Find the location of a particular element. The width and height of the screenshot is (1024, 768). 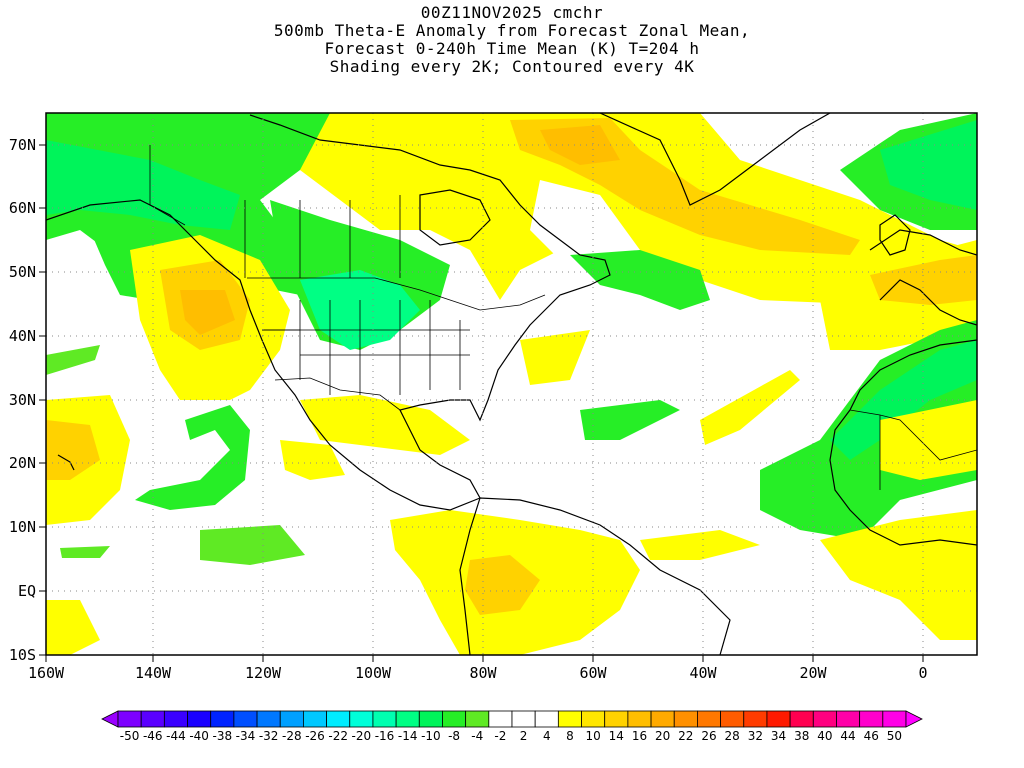

lon-label: 100W is located at coordinates (373, 673).